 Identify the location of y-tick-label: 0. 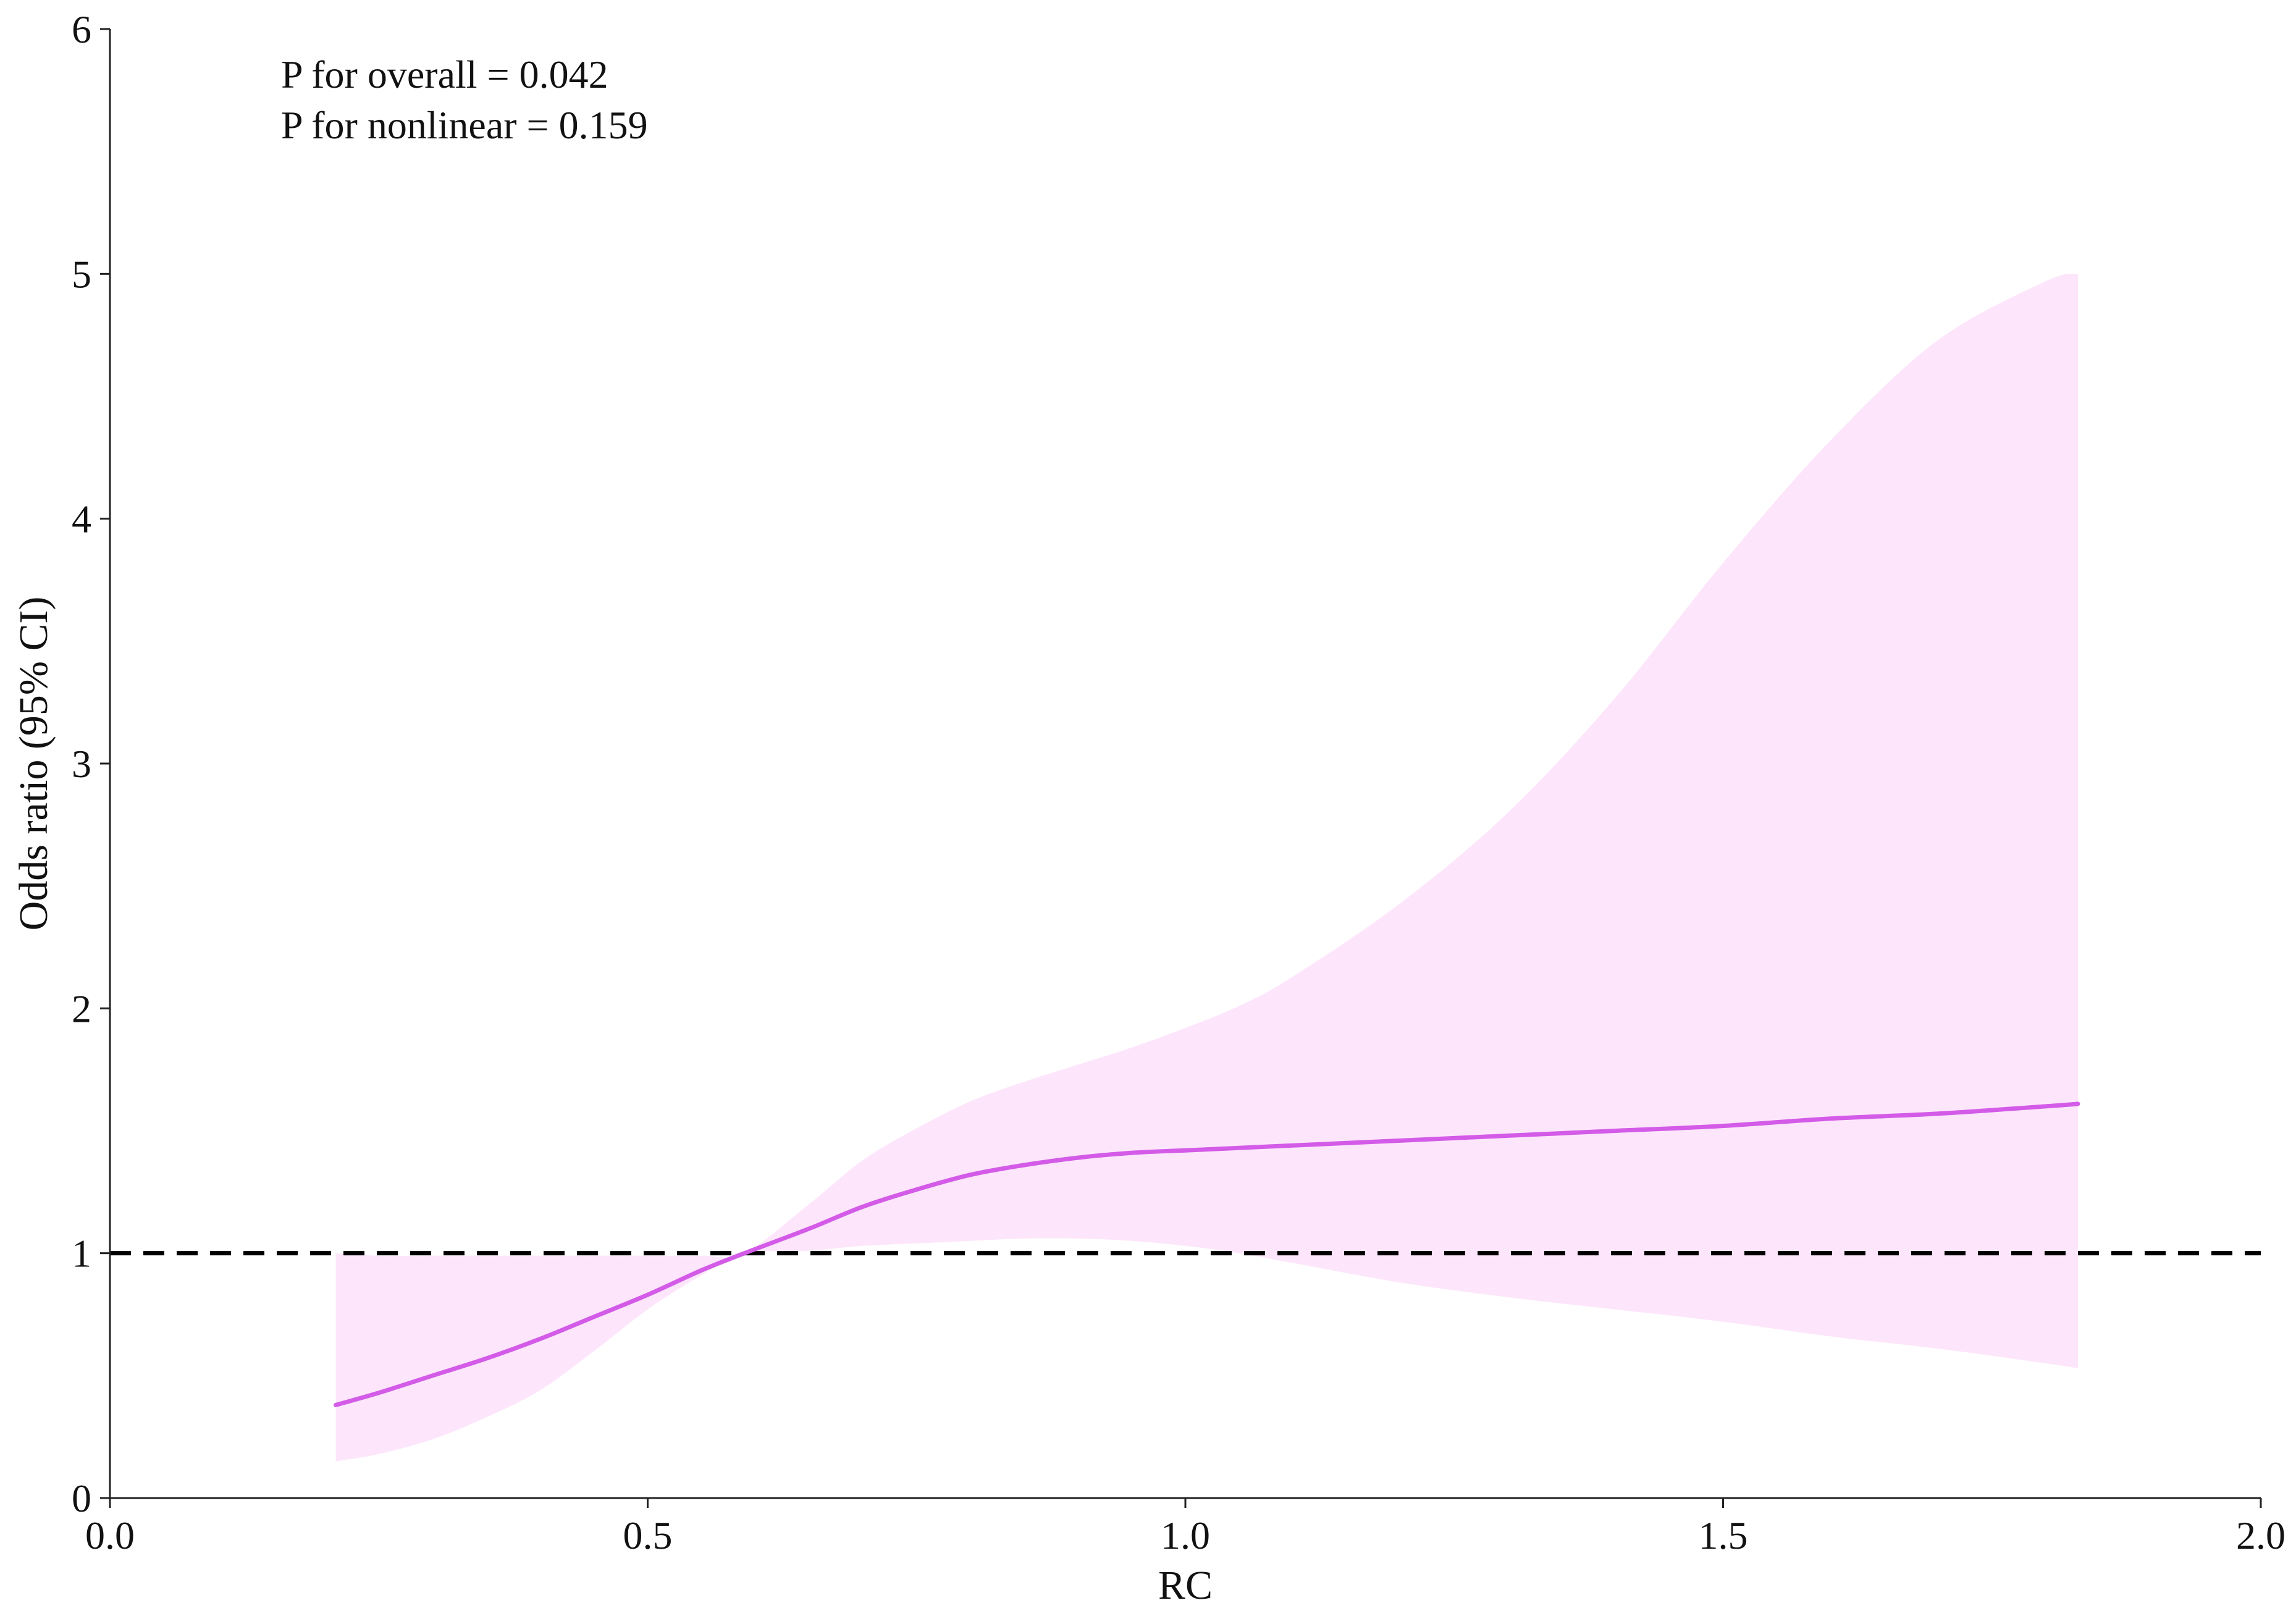
(81, 1498).